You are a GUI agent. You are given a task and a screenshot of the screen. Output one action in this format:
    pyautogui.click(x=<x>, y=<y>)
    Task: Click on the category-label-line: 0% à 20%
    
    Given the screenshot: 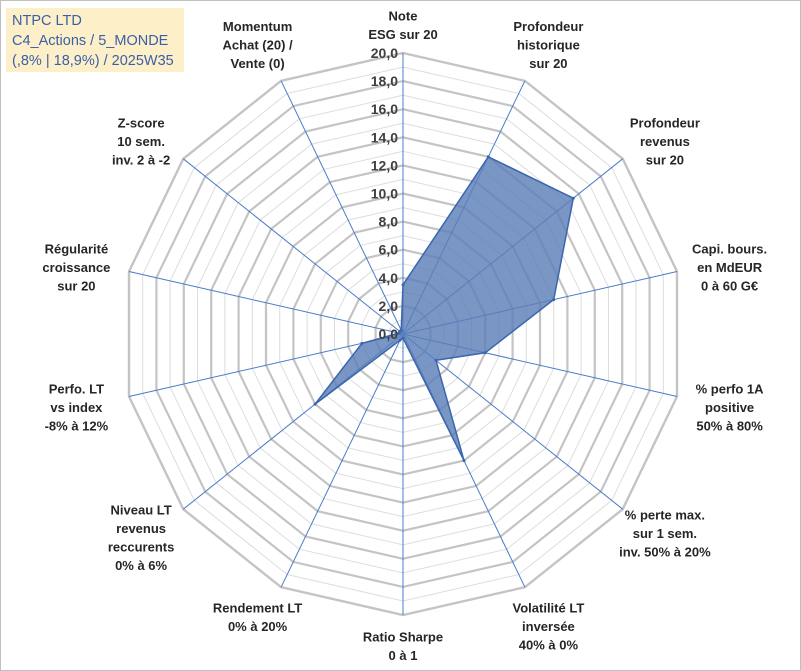 What is the action you would take?
    pyautogui.click(x=258, y=626)
    